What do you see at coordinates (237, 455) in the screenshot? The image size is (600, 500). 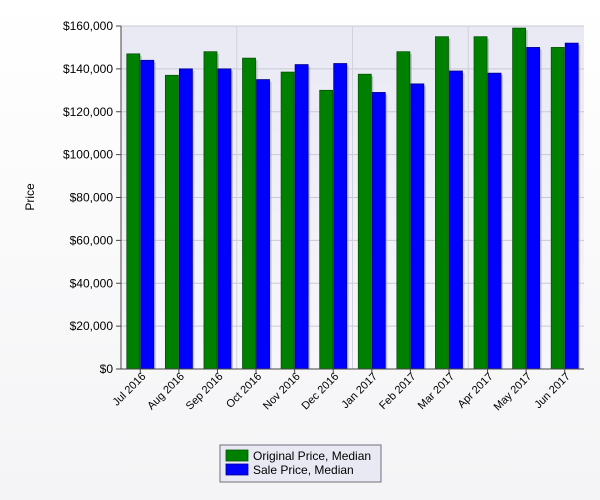 I see `legend-swatch-original-price` at bounding box center [237, 455].